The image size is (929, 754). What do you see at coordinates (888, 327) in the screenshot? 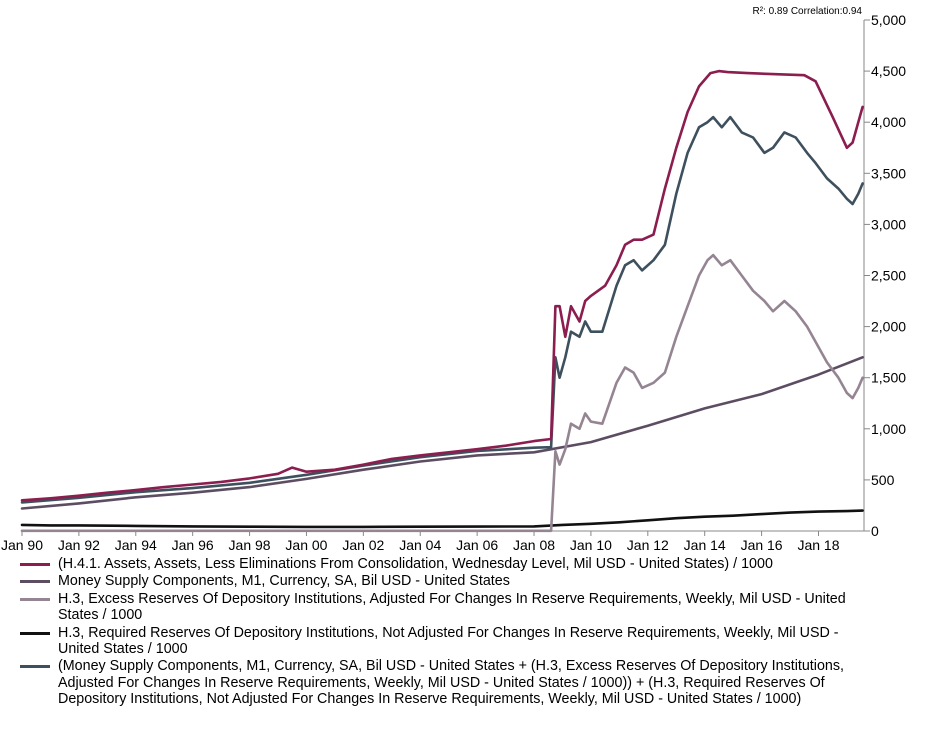
I see `y-tick-label: 2,000` at bounding box center [888, 327].